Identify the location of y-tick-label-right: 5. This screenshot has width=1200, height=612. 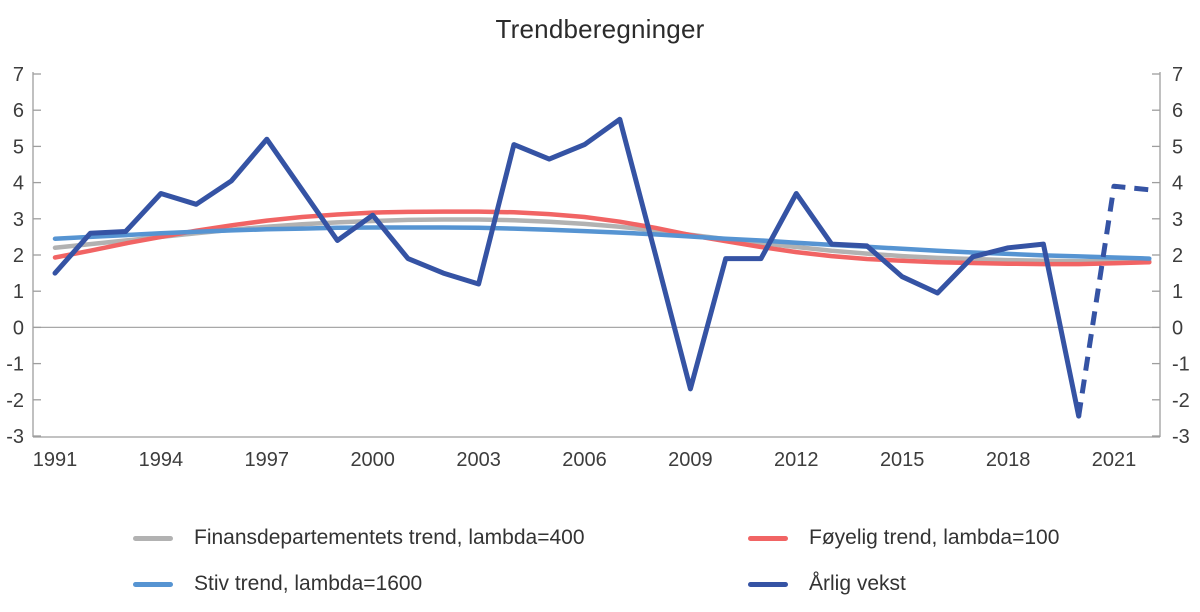
(1177, 147).